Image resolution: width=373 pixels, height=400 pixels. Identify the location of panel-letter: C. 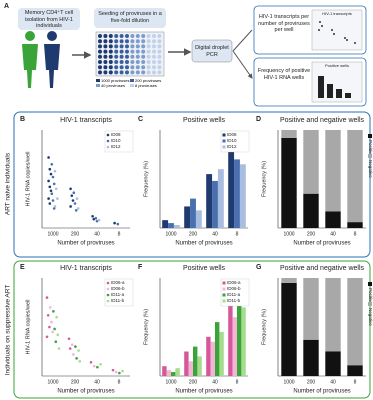
(140, 119).